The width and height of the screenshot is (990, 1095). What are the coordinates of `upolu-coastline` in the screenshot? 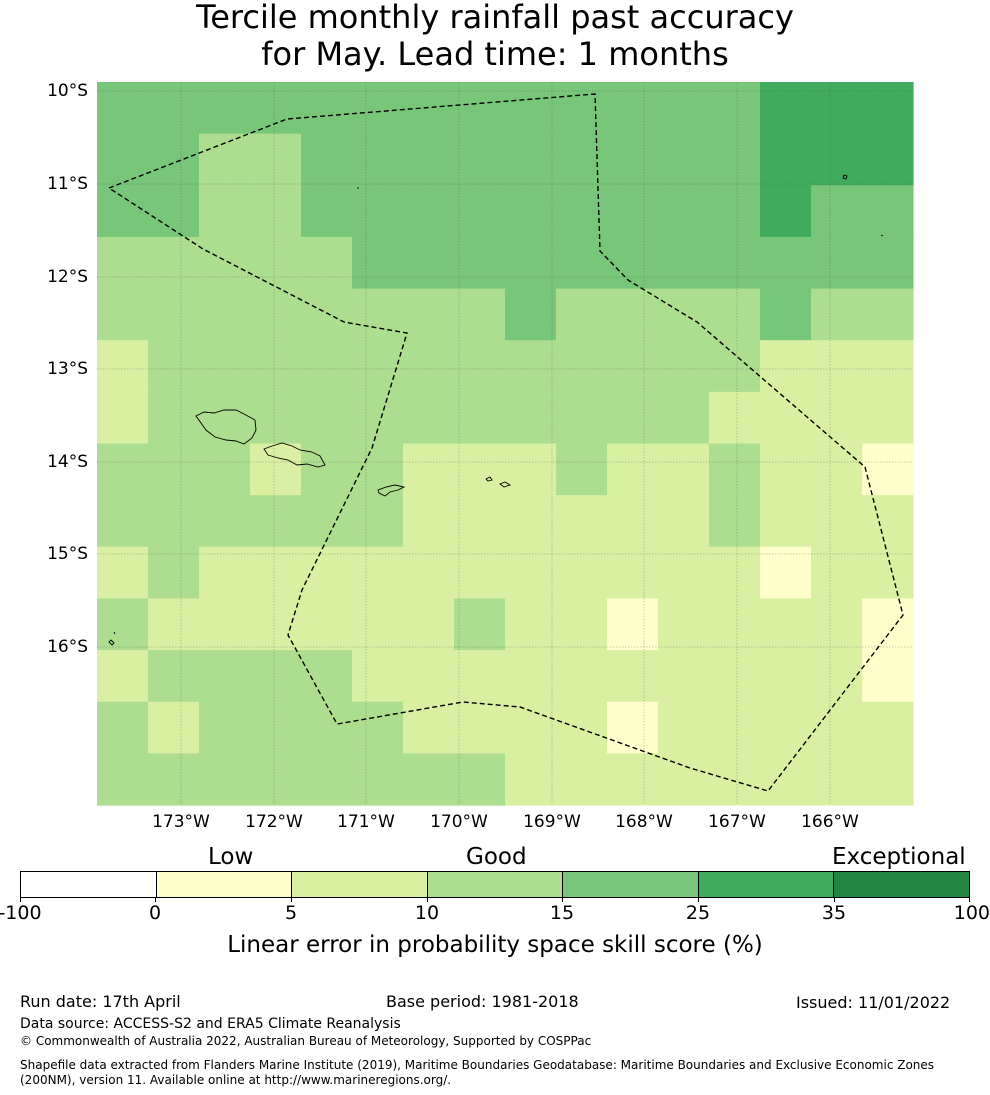 It's located at (294, 455).